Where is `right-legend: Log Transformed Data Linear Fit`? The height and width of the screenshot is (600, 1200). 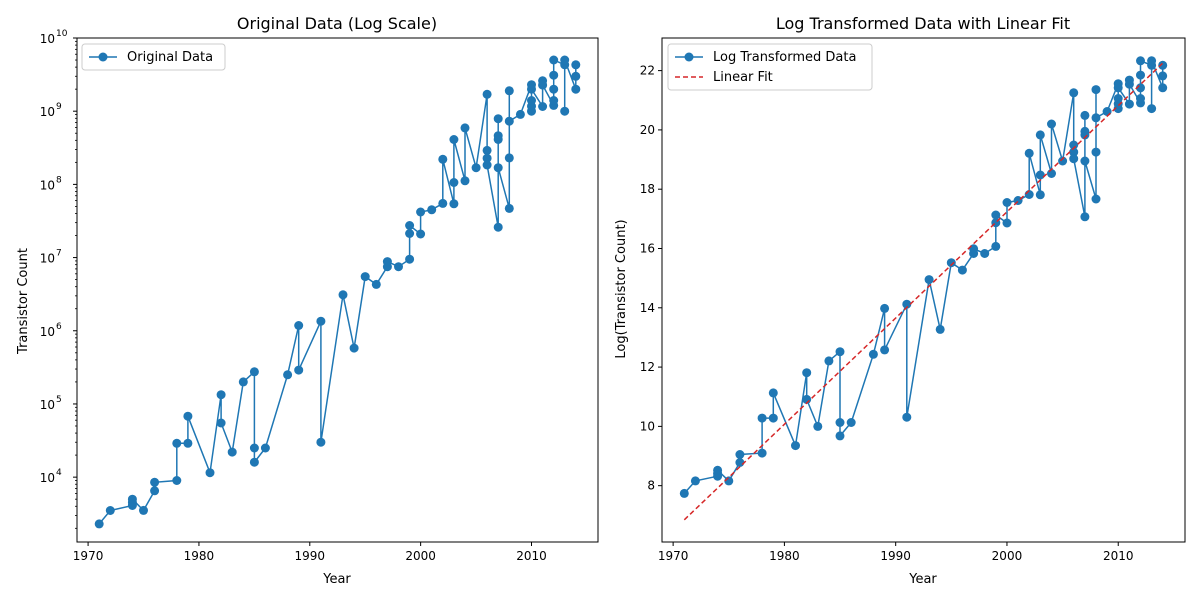
right-legend: Log Transformed Data Linear Fit is located at coordinates (770, 67).